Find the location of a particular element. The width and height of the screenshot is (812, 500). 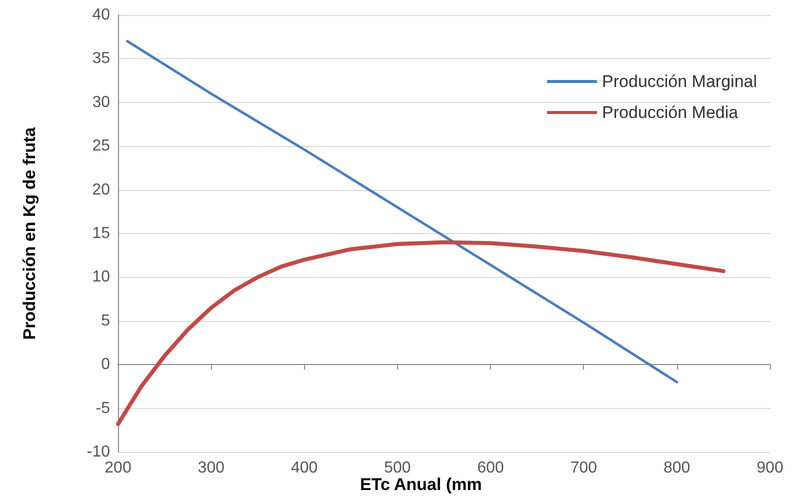

y-tick-label: 20 is located at coordinates (101, 189).